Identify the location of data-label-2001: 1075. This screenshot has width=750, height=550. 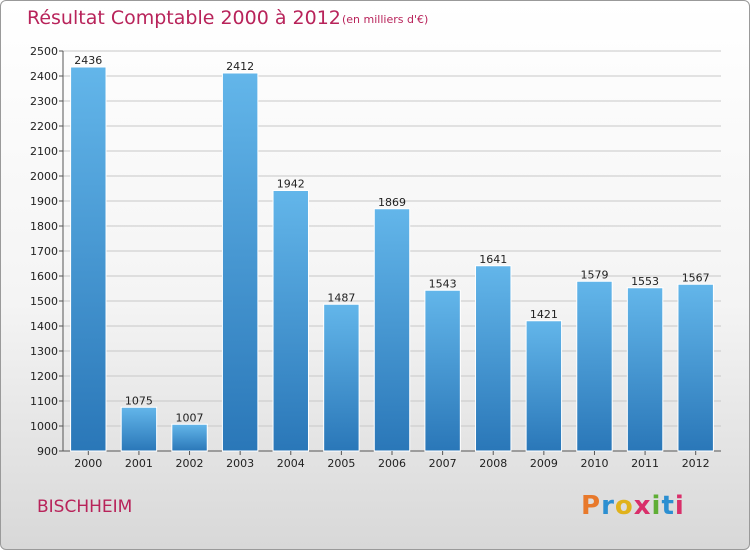
(139, 400).